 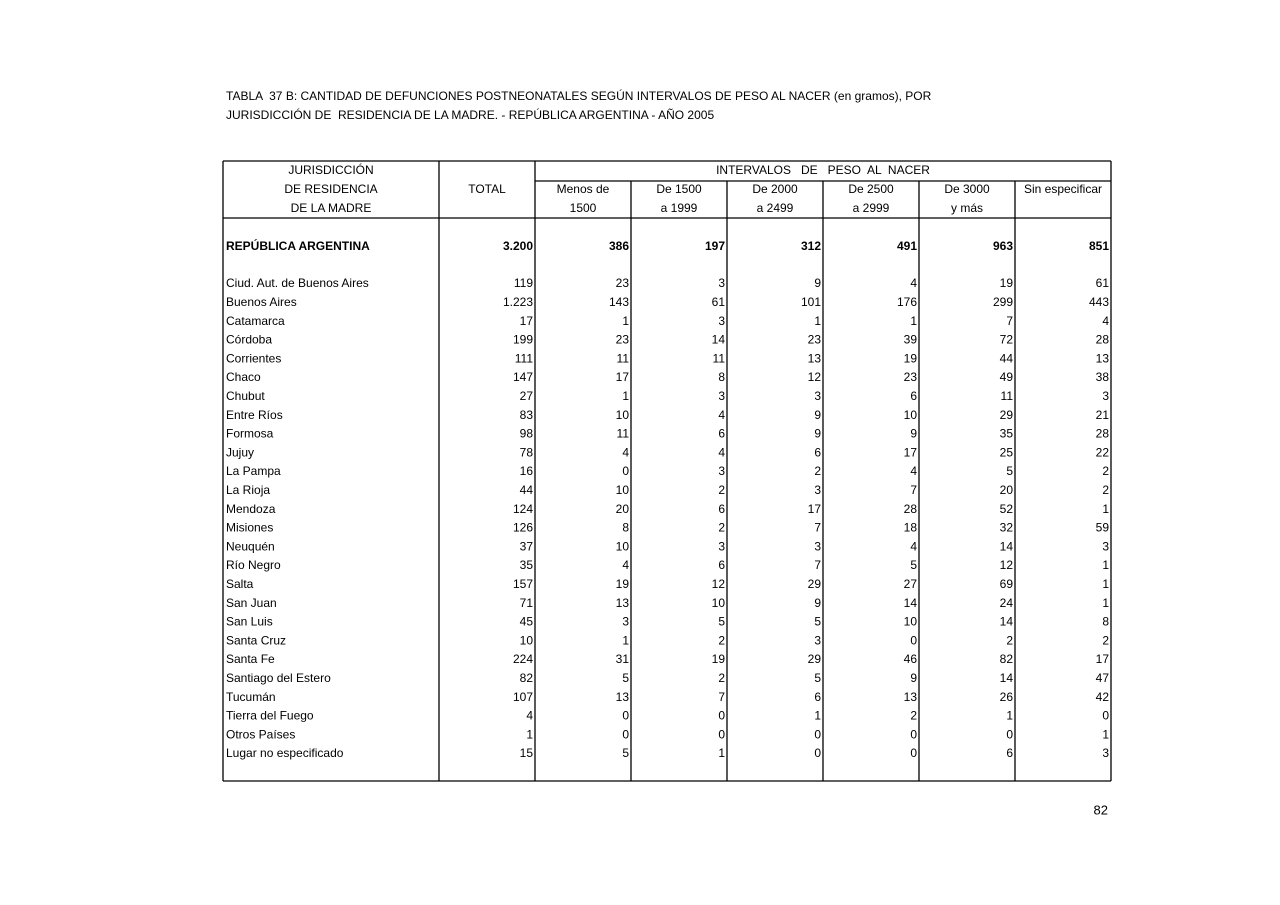 I want to click on row-label: Santiago del Estero, so click(x=278, y=678).